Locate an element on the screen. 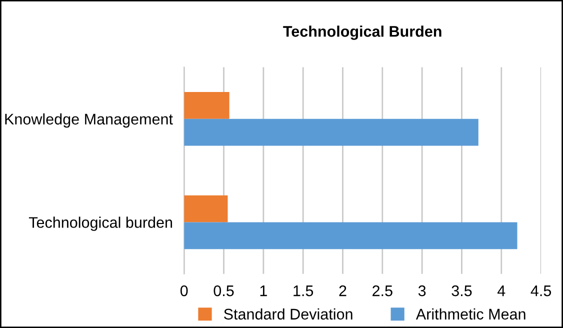  x-tick-label: 0 is located at coordinates (184, 290).